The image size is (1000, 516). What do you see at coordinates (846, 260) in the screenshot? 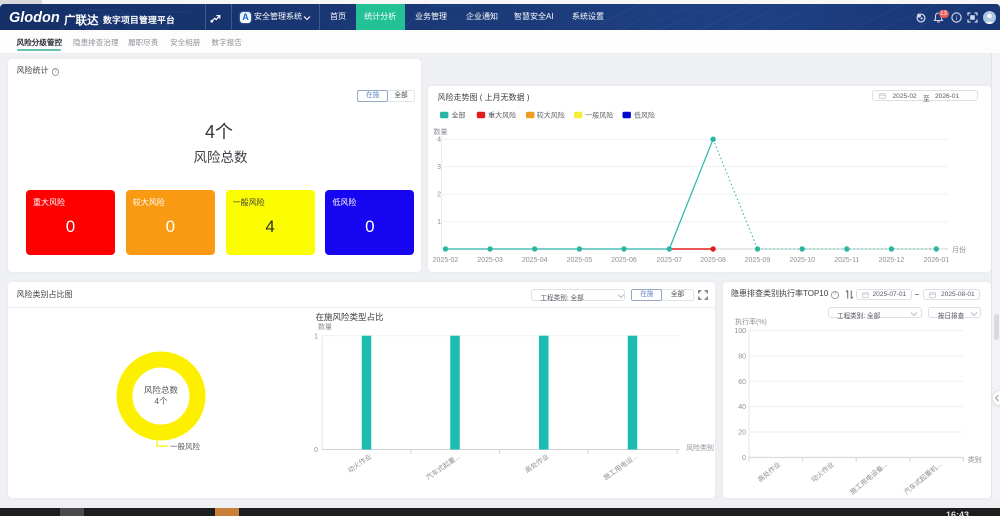
I see `svg-text: 2025-11` at bounding box center [846, 260].